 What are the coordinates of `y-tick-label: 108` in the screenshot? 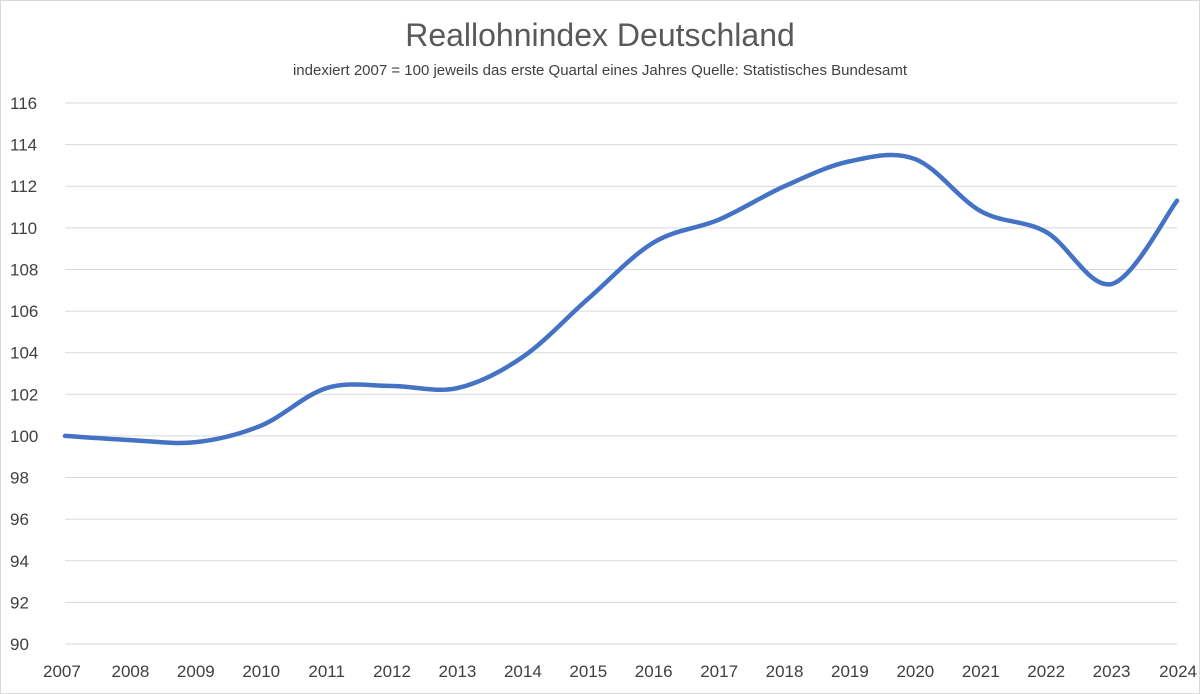 It's located at (24, 269).